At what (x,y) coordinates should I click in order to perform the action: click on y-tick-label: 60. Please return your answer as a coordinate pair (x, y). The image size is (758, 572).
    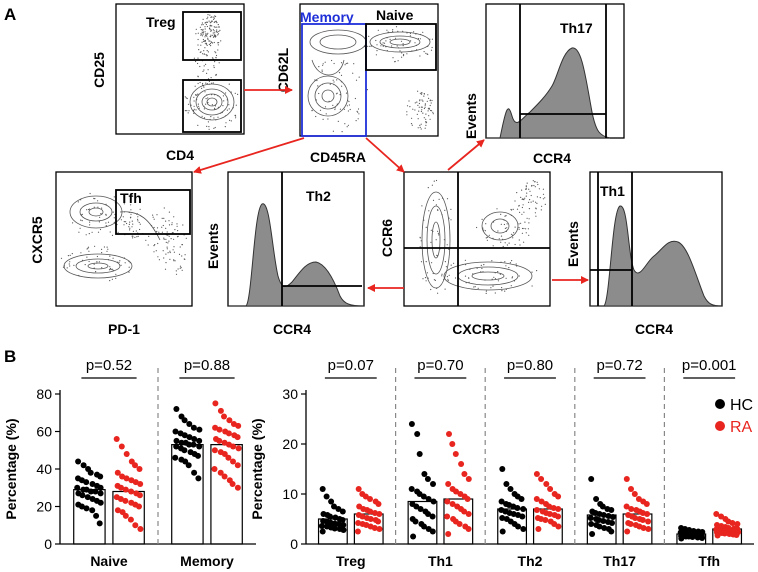
    Looking at the image, I should click on (44, 432).